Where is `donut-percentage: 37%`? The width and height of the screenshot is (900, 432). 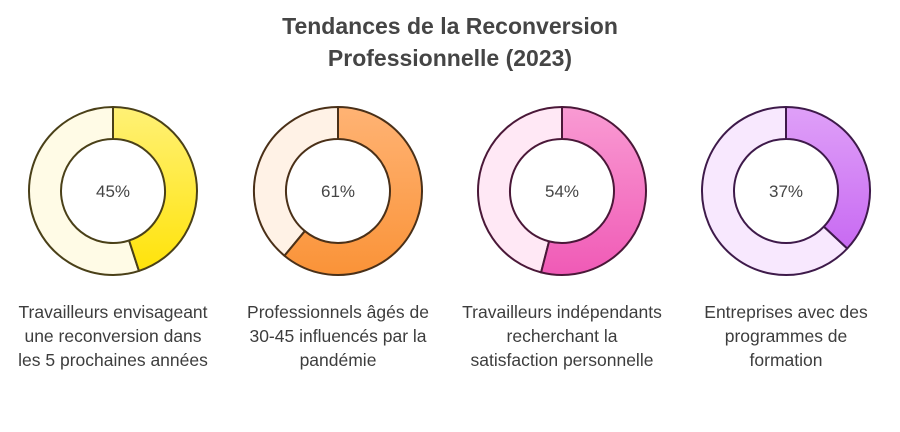
donut-percentage: 37% is located at coordinates (786, 191).